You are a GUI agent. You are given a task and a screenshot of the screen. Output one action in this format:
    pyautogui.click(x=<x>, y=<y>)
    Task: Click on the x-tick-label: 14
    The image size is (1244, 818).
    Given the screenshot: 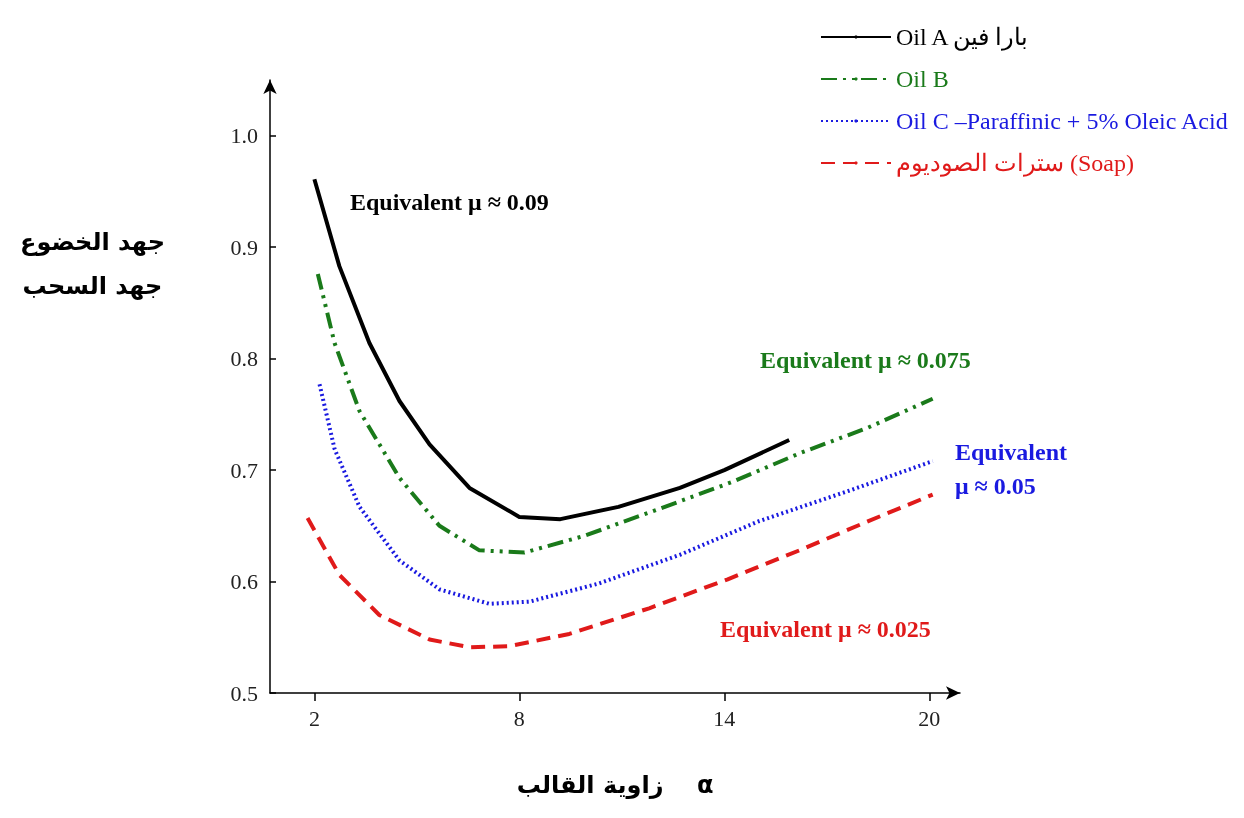 What is the action you would take?
    pyautogui.click(x=724, y=718)
    